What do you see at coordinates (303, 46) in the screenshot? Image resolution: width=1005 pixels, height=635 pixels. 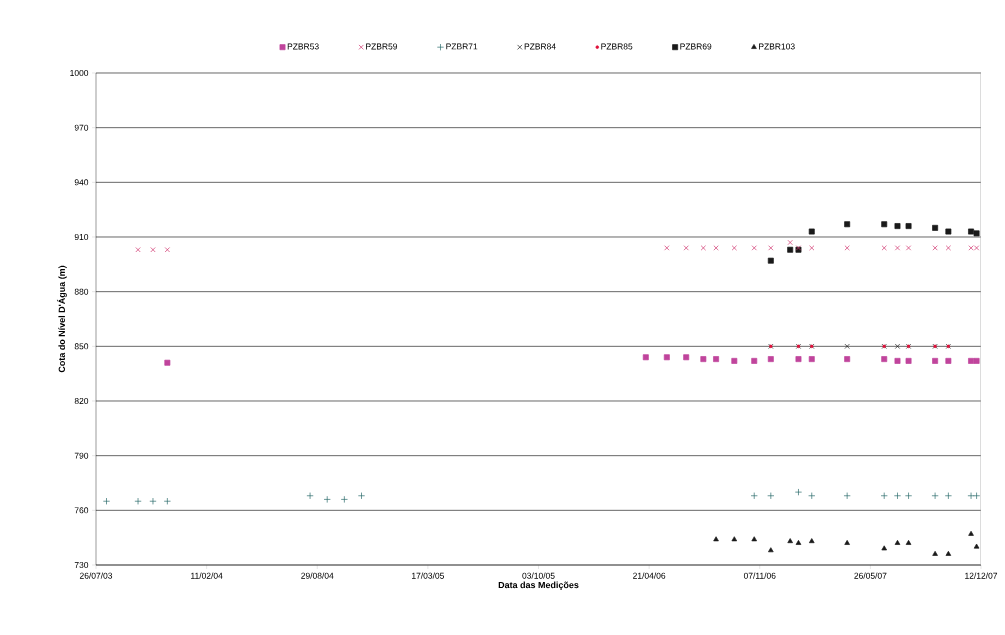 I see `legend-label: PZBR53` at bounding box center [303, 46].